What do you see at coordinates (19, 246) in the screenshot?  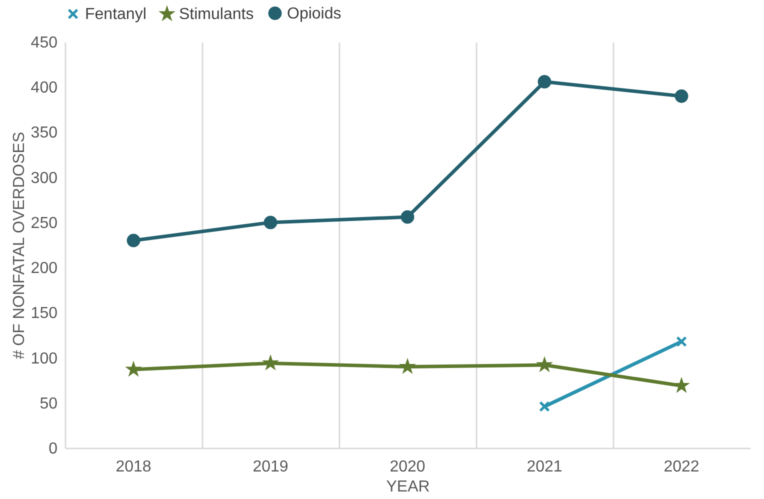 I see `y-axis-title: # OF NONFATAL OVERDOSES` at bounding box center [19, 246].